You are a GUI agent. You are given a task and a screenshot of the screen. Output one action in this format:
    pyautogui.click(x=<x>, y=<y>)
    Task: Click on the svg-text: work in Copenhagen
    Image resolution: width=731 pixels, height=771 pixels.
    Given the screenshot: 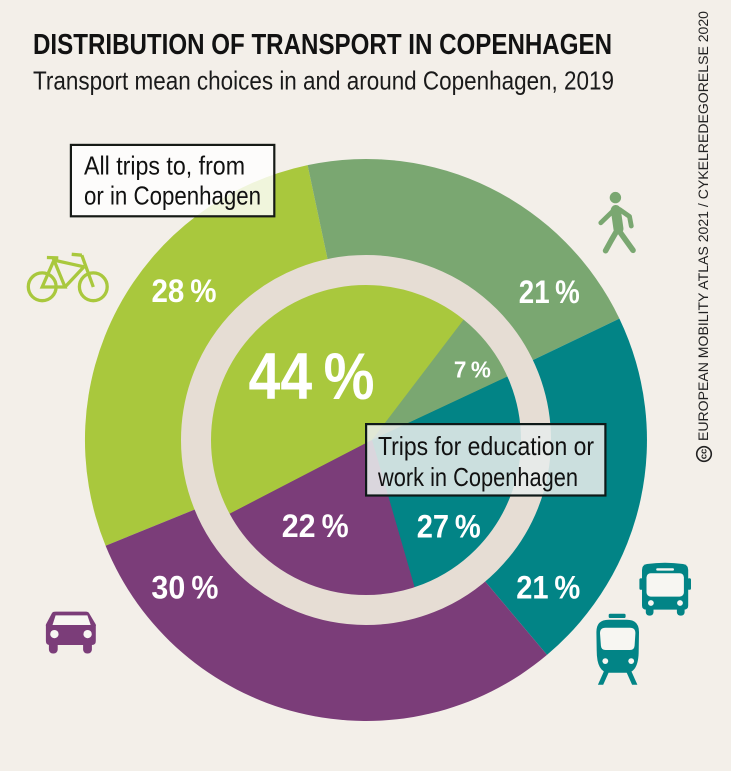 What is the action you would take?
    pyautogui.click(x=477, y=477)
    